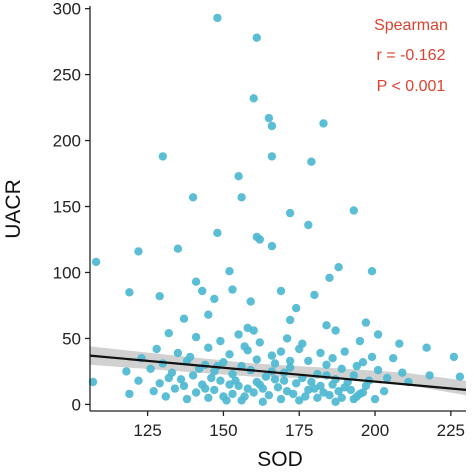 This screenshot has width=474, height=474. Describe the element at coordinates (76, 404) in the screenshot. I see `y-tick-label: 0` at that location.